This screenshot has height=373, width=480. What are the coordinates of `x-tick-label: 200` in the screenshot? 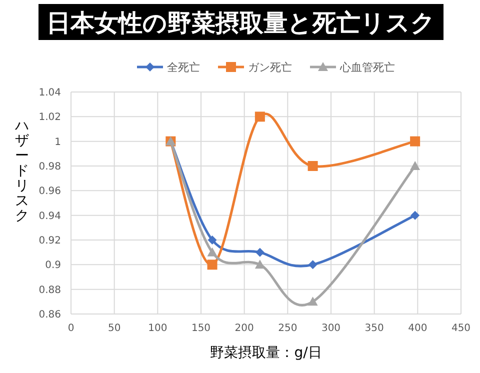 It's located at (244, 328).